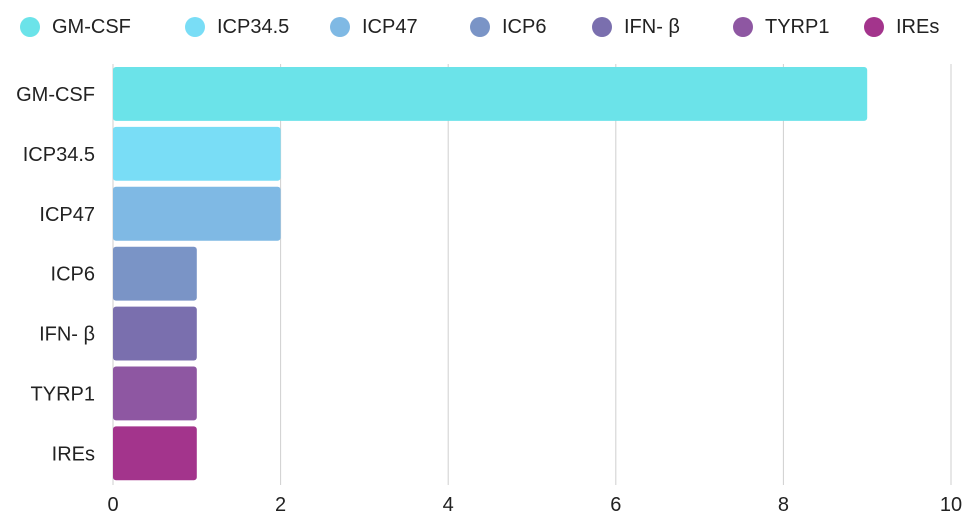 Image resolution: width=968 pixels, height=521 pixels. I want to click on y-tick-label: ICP34.5, so click(59, 155).